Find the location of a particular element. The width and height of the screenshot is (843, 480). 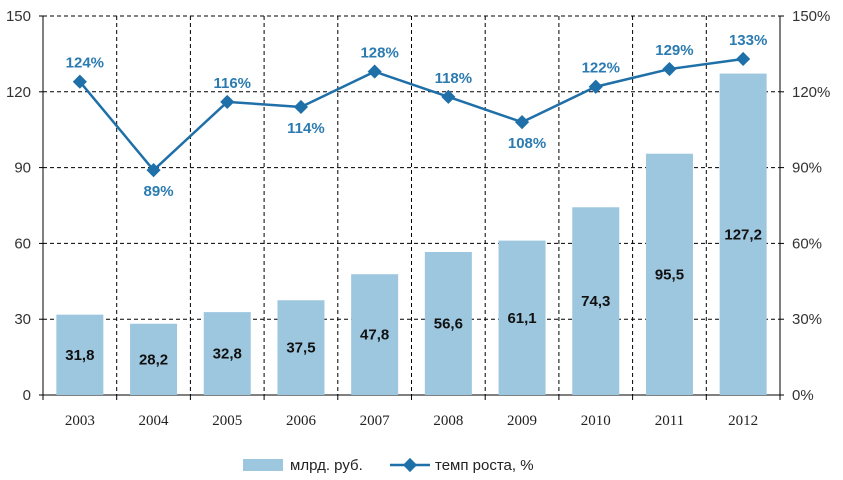

y-tick-label-left: 120 is located at coordinates (18, 92).